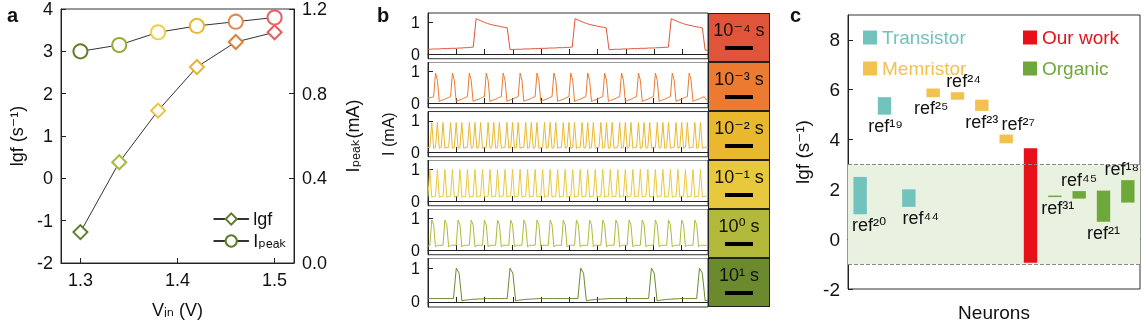 This screenshot has width=1142, height=327. Describe the element at coordinates (44, 220) in the screenshot. I see `y-tick-label: -1` at that location.